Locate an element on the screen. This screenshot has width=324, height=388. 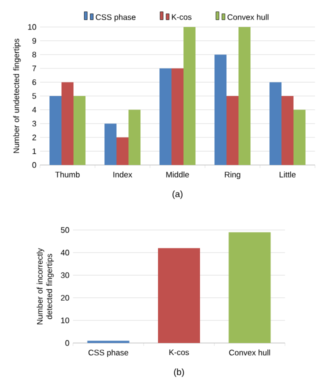
text: (b) is located at coordinates (179, 372).